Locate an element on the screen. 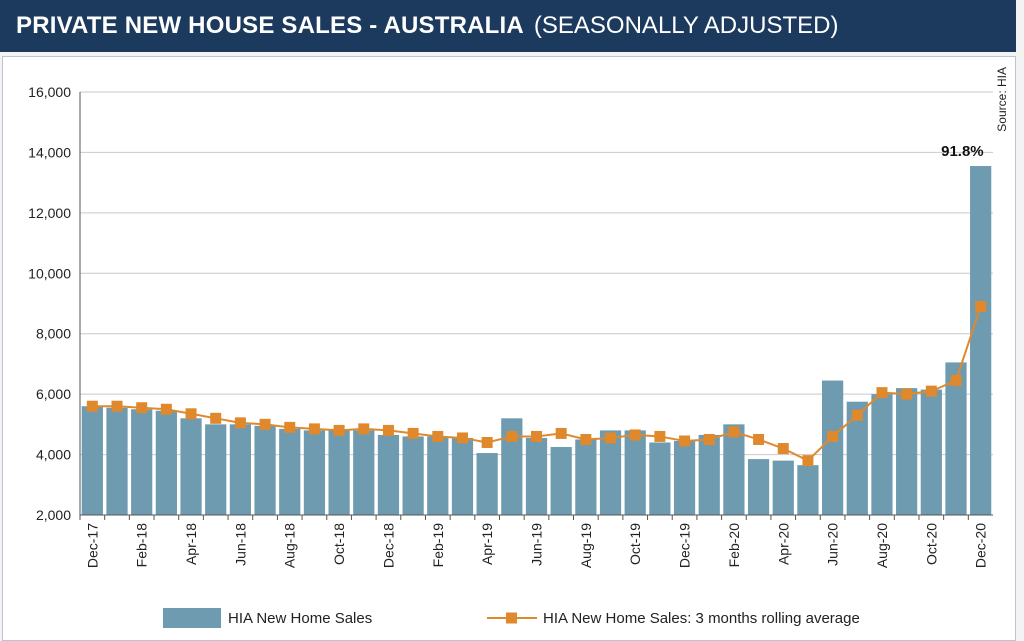 The image size is (1024, 641). x-tick-label: Oct-20 is located at coordinates (931, 544).